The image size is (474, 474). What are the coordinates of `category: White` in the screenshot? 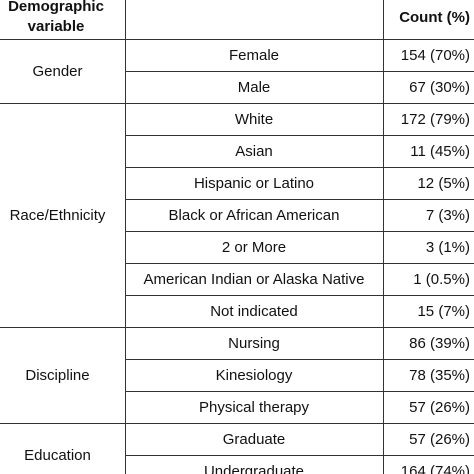 It's located at (254, 119).